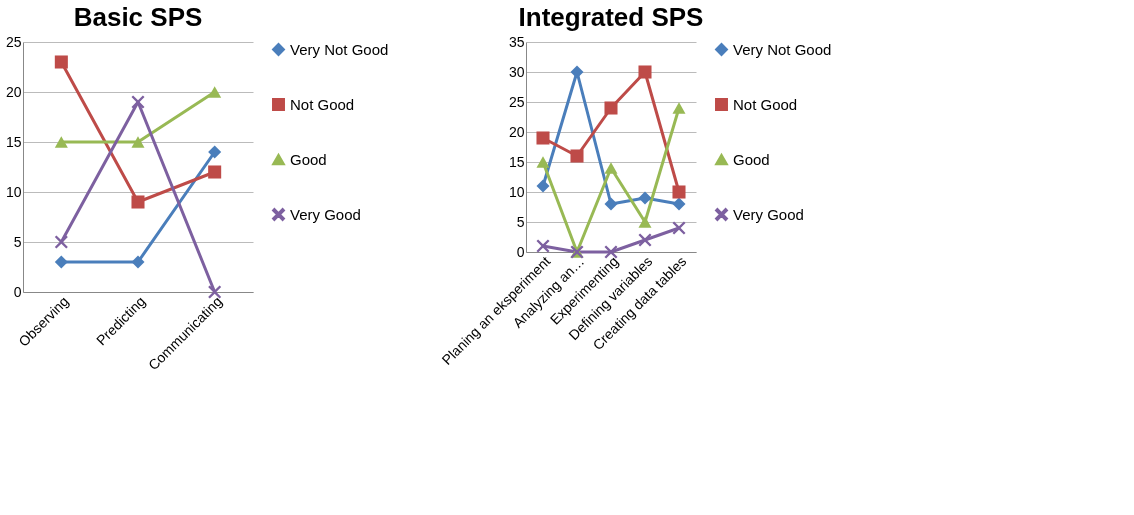  I want to click on y-tick-label: 35, so click(516, 41).